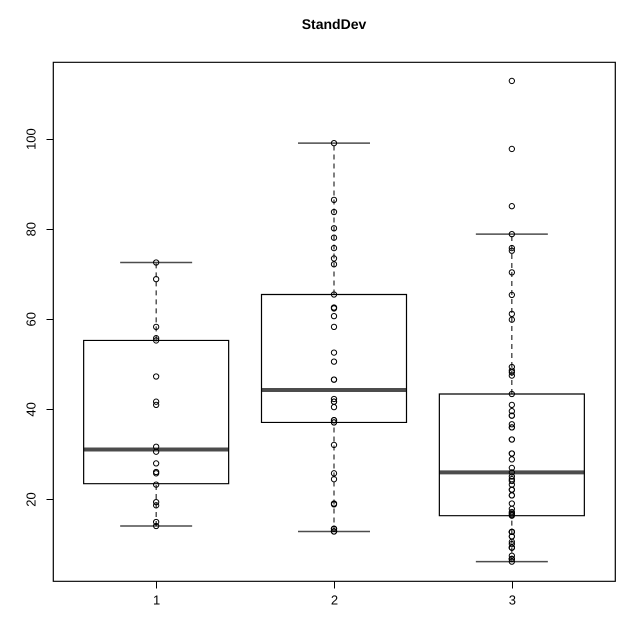 This screenshot has width=634, height=619. I want to click on y-tick-label: 40, so click(31, 409).